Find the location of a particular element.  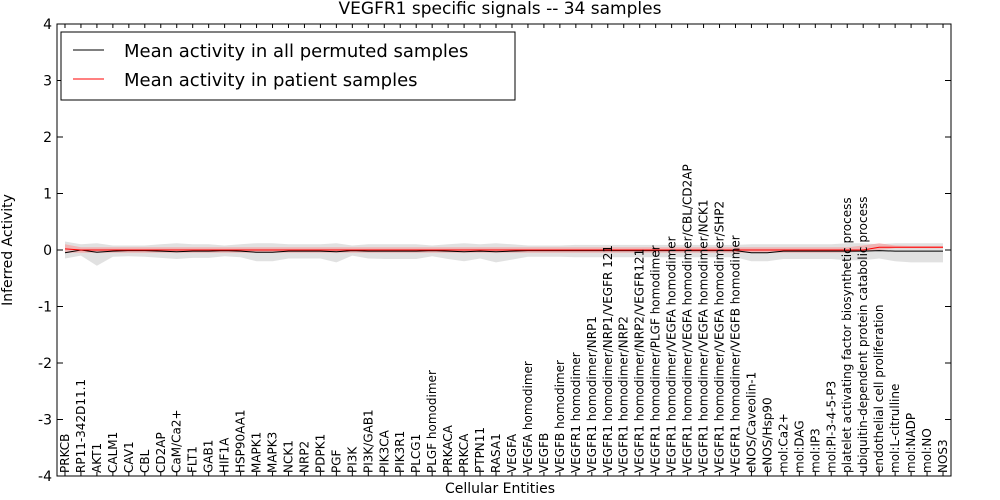

x-tick-label: PLCG1 is located at coordinates (416, 453).